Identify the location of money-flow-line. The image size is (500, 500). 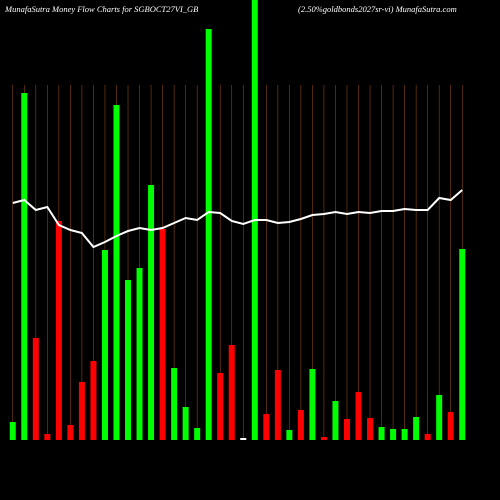
(237, 219).